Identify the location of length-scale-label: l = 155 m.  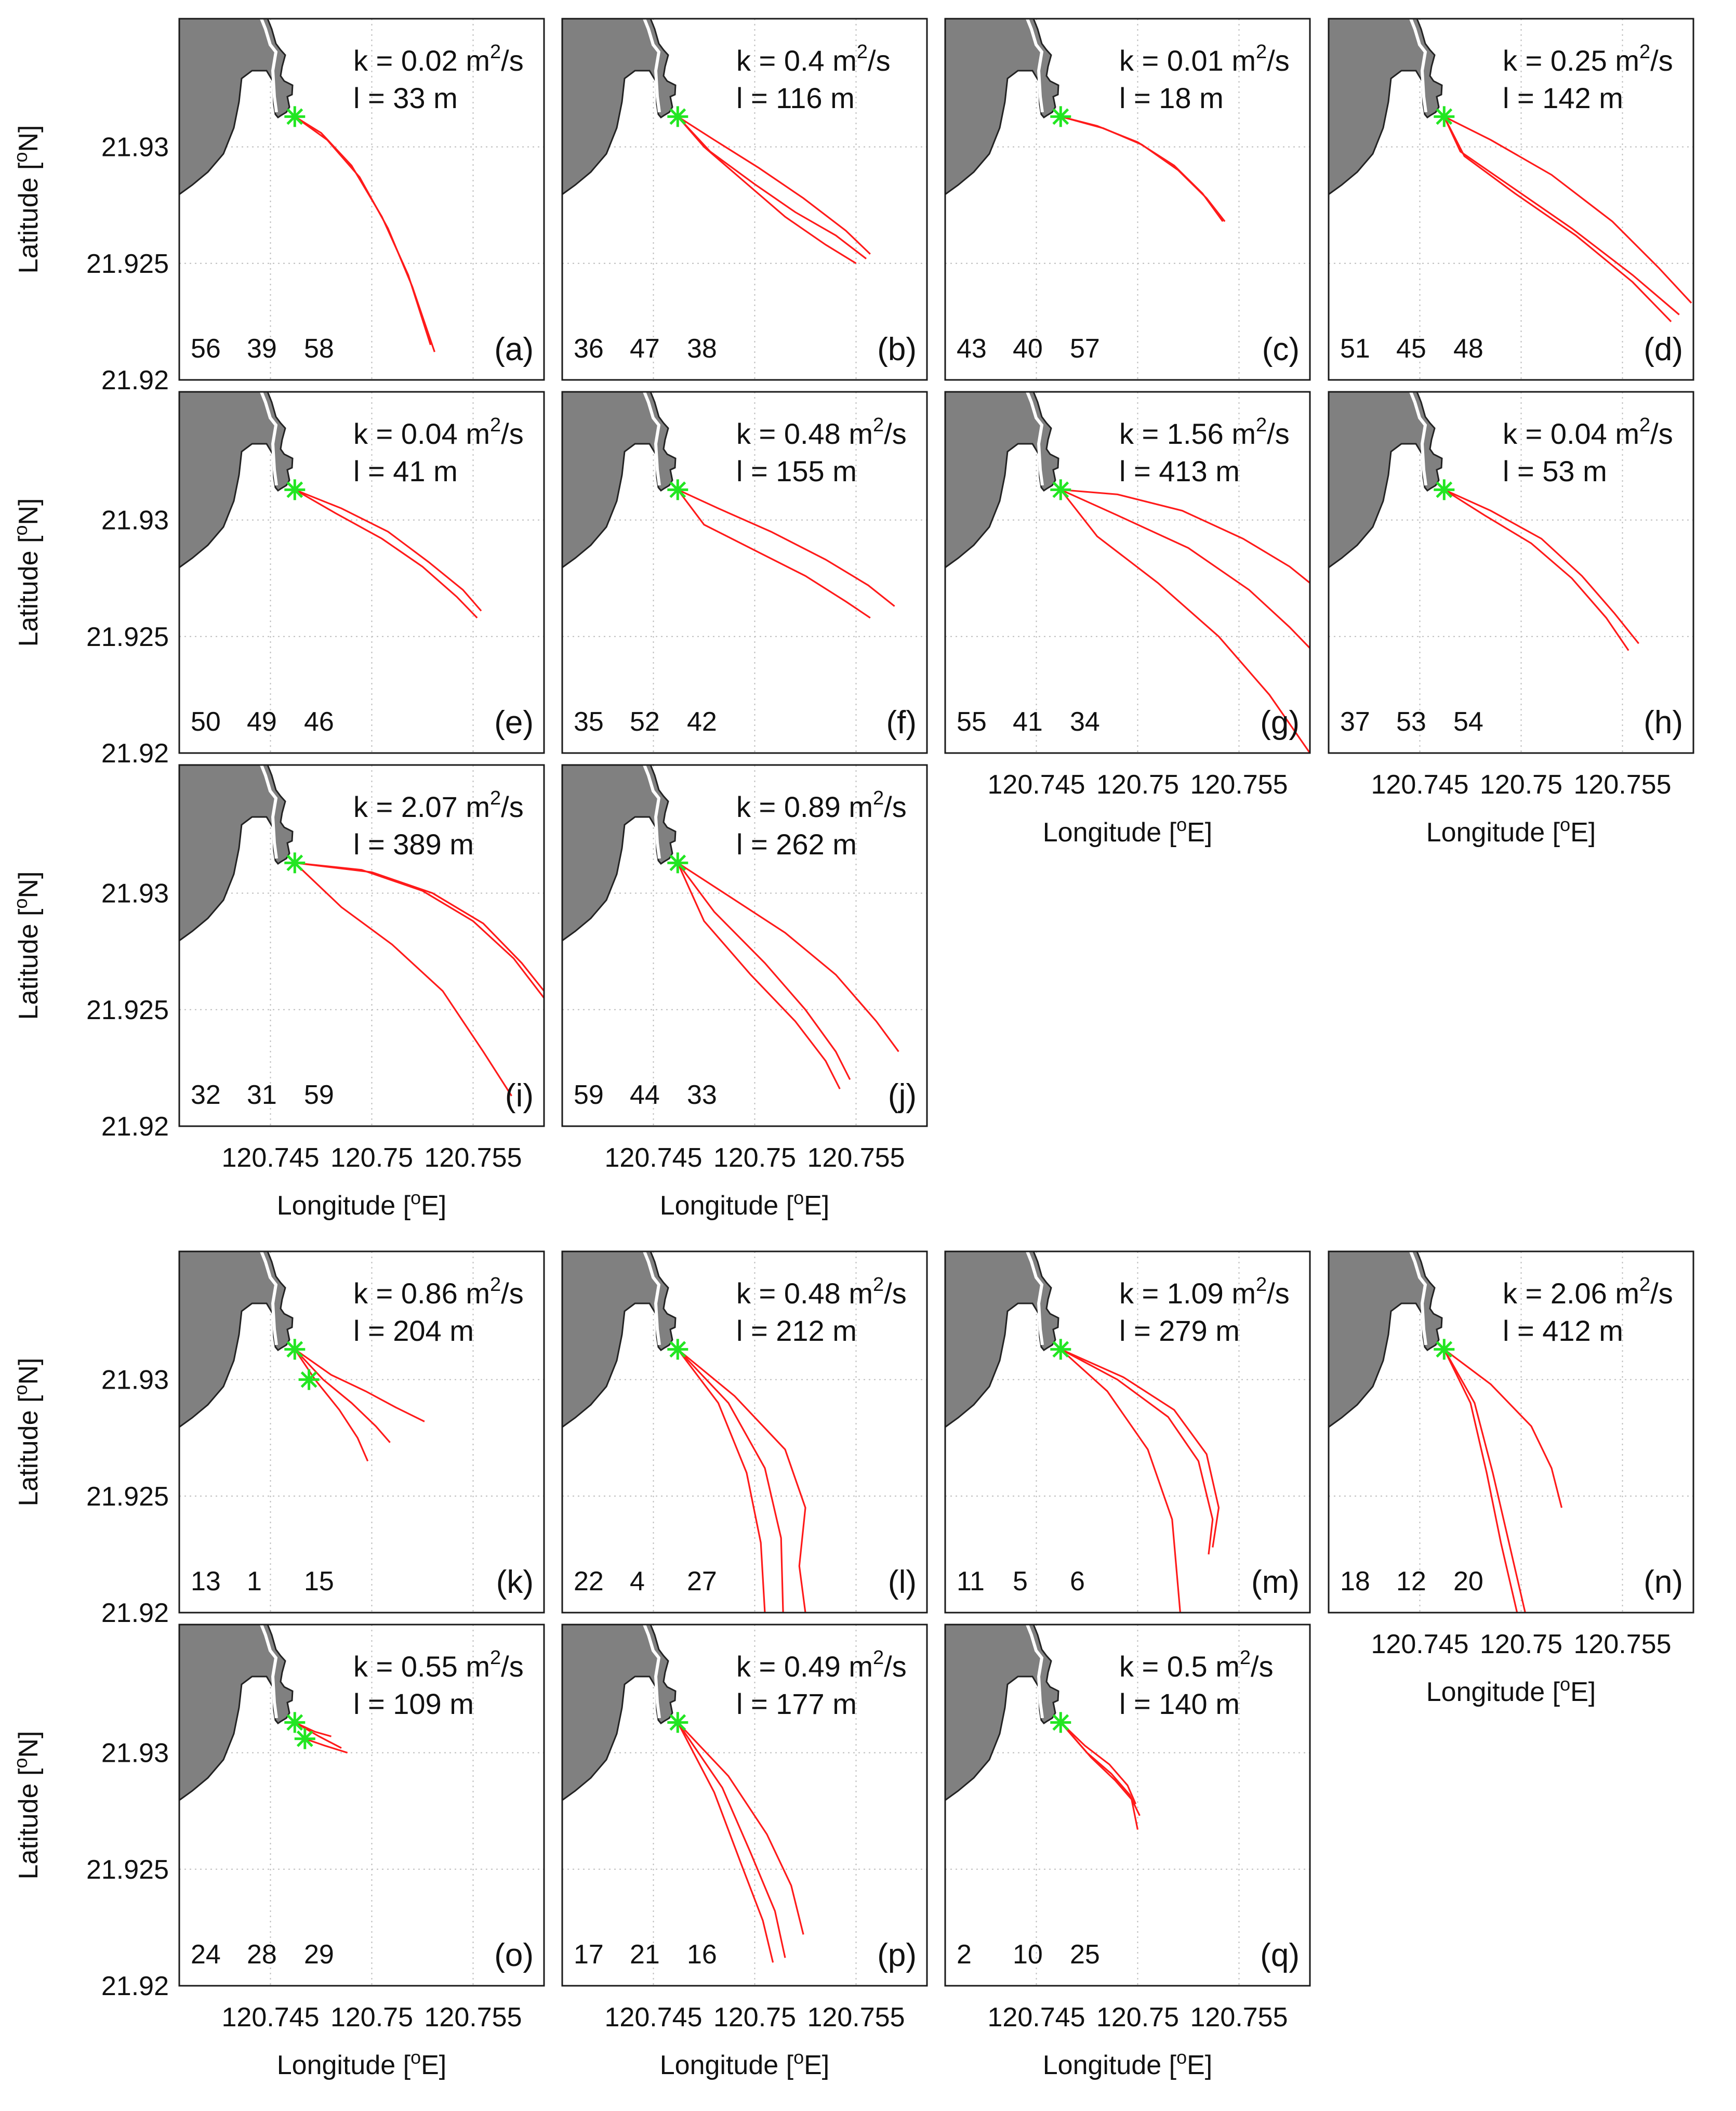
(796, 471).